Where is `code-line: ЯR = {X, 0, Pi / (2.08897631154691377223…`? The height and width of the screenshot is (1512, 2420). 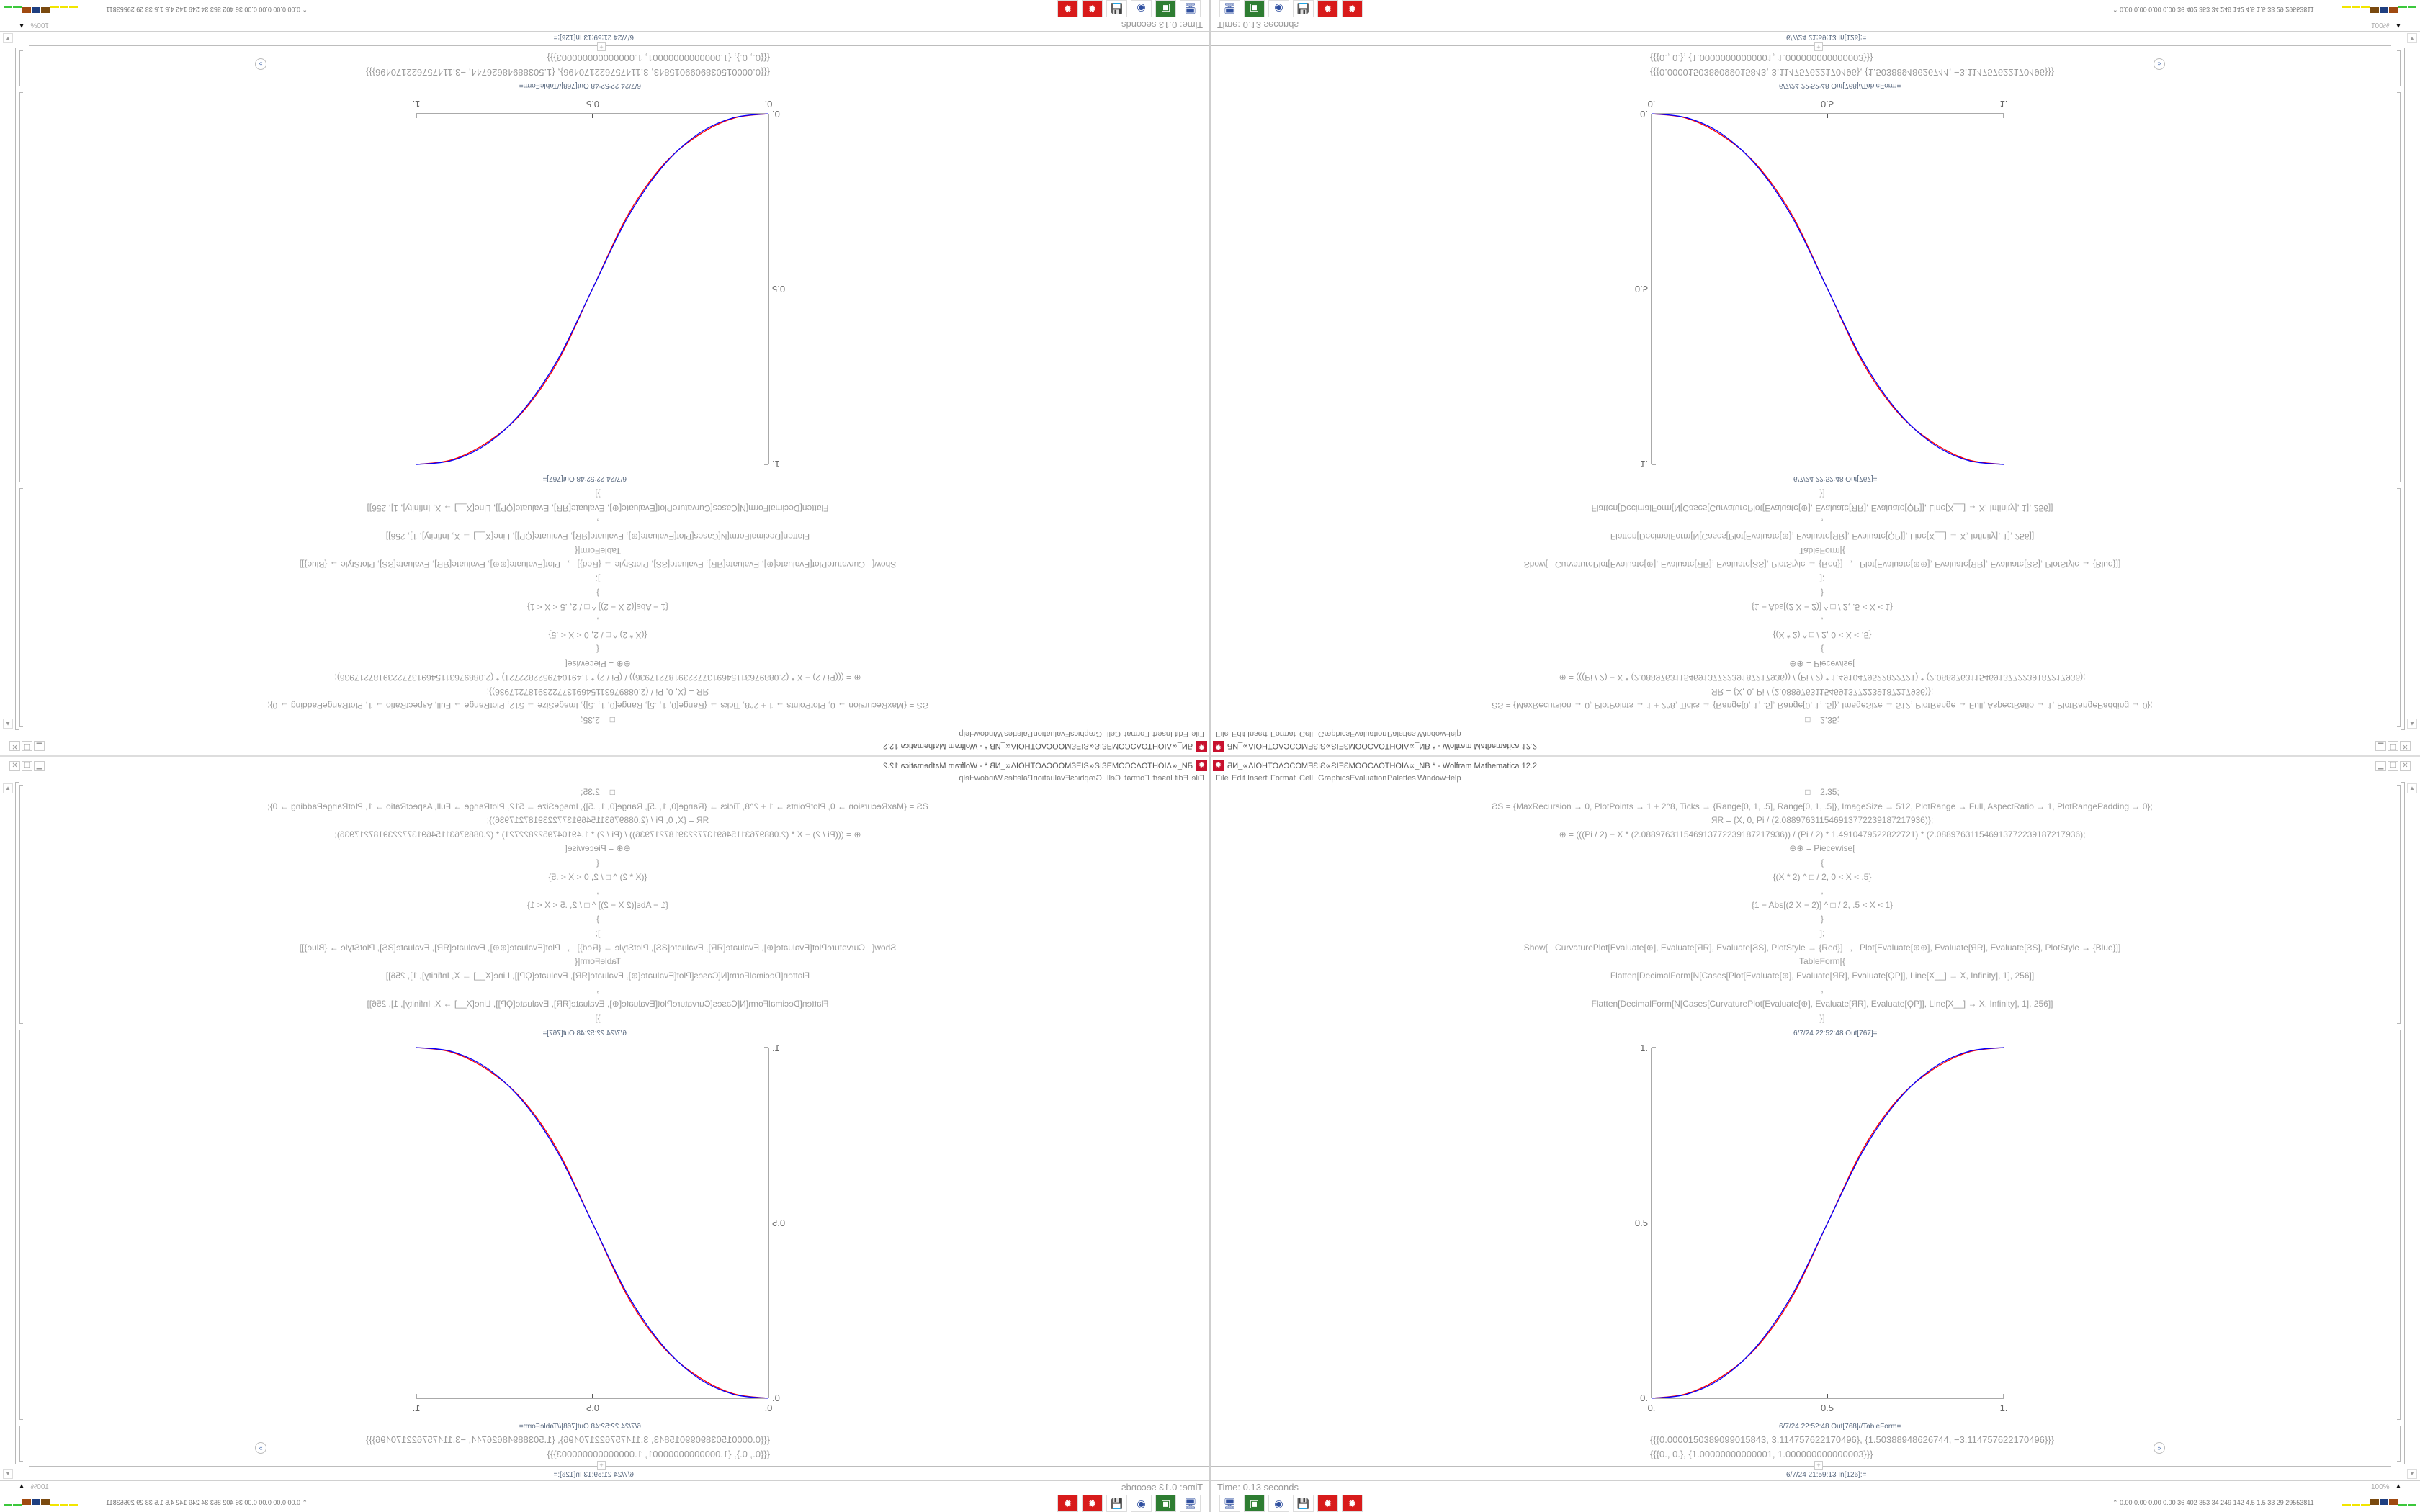
code-line: ЯR = {X, 0, Pi / (2.08897631154691377223… is located at coordinates (1822, 820).